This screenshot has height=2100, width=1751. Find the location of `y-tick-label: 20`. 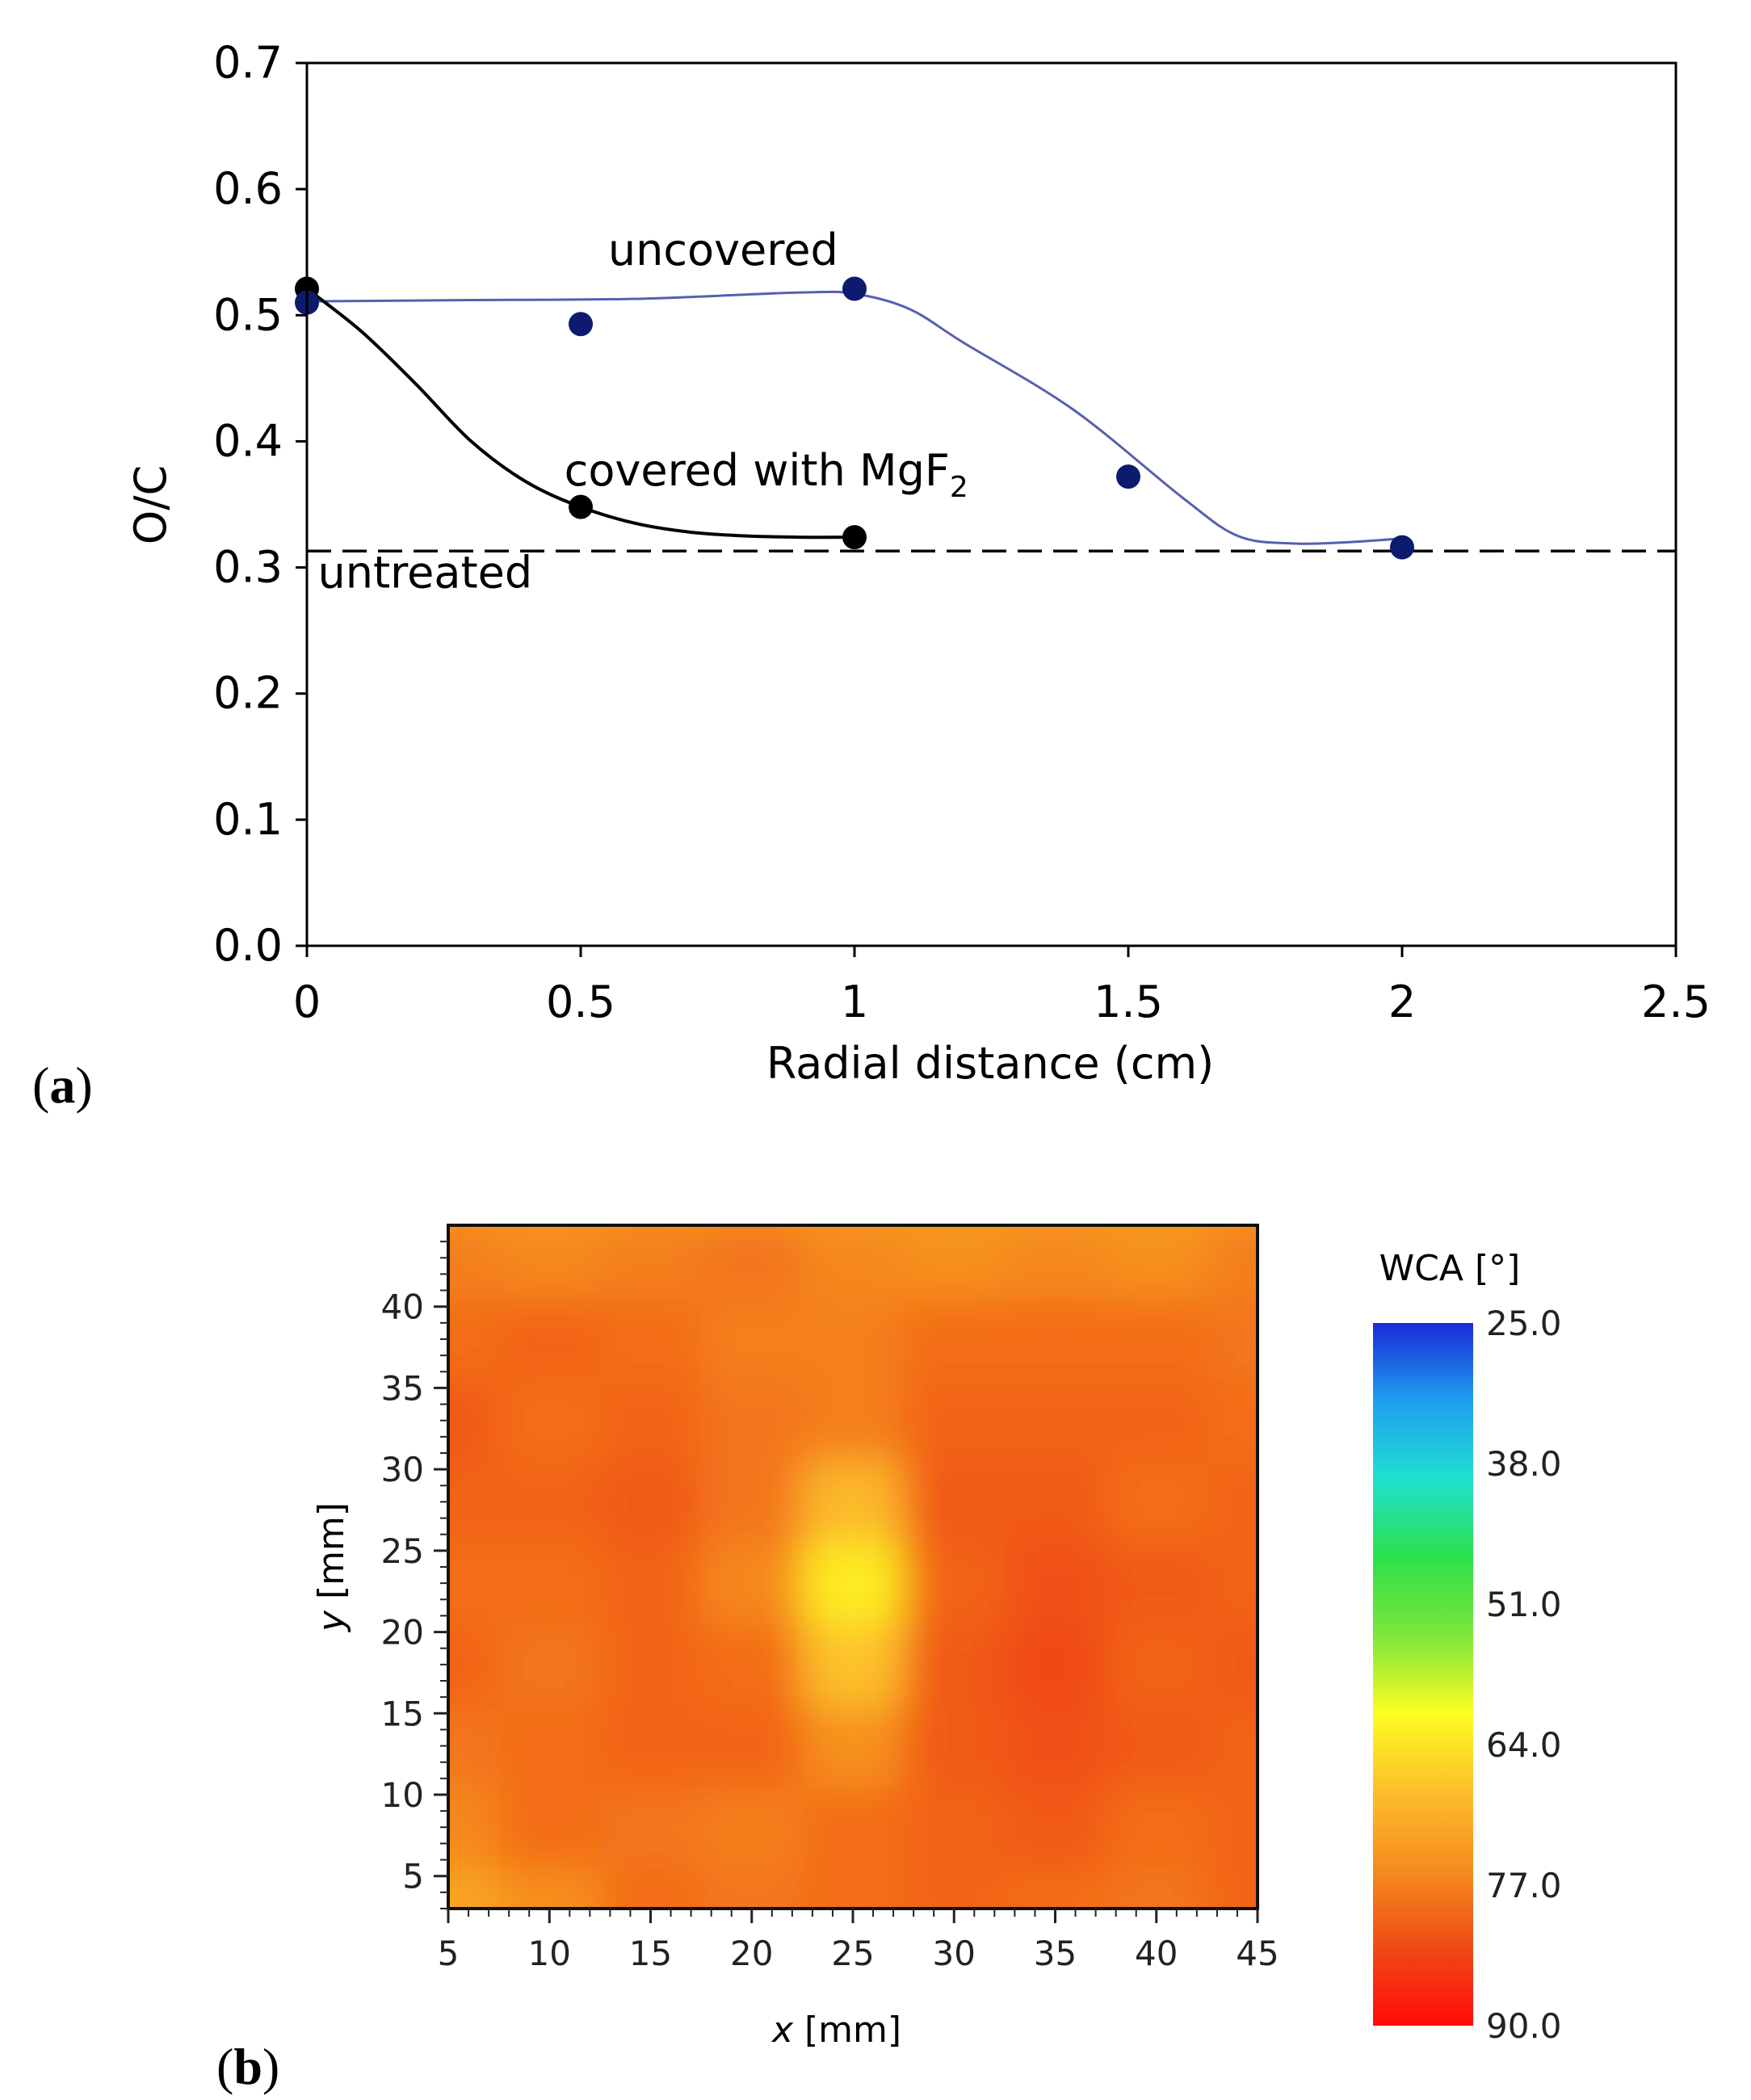

y-tick-label: 20 is located at coordinates (402, 1633).